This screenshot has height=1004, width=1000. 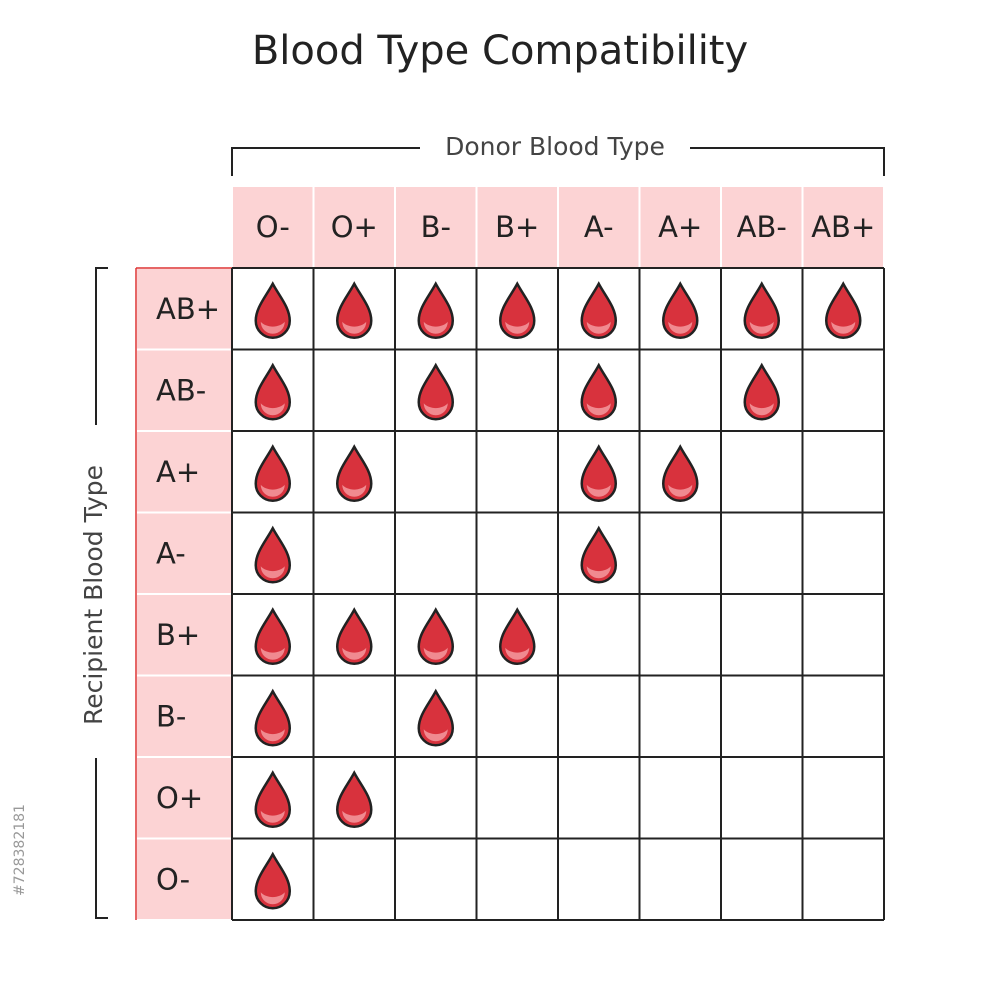 I want to click on column-header: A-, so click(x=599, y=227).